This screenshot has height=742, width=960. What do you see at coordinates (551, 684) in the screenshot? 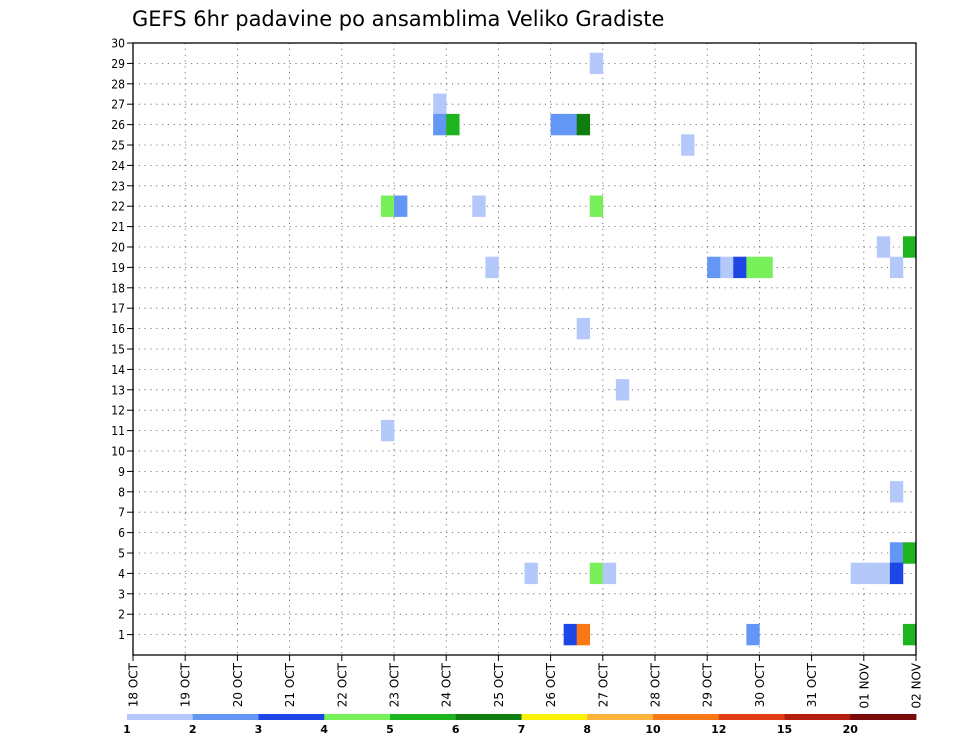
I see `x-tick-label: 26 OCT` at bounding box center [551, 684].